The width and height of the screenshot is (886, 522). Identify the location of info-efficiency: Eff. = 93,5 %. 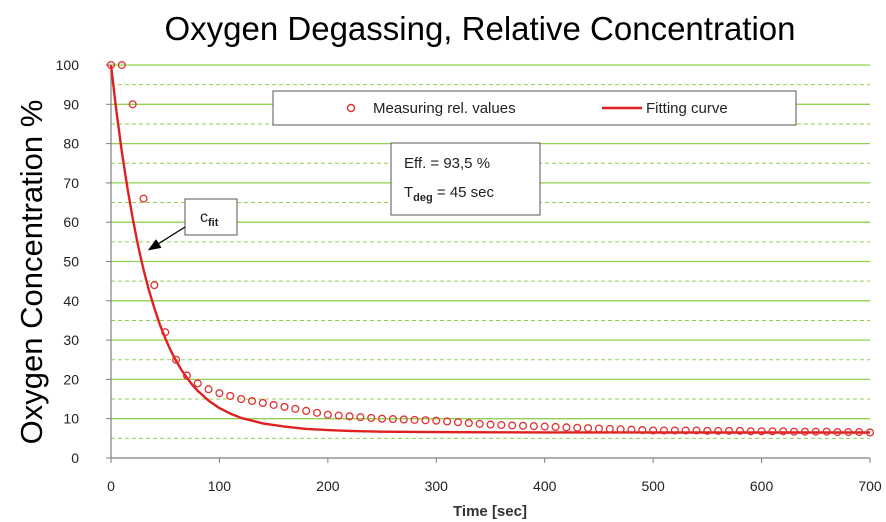
(447, 163).